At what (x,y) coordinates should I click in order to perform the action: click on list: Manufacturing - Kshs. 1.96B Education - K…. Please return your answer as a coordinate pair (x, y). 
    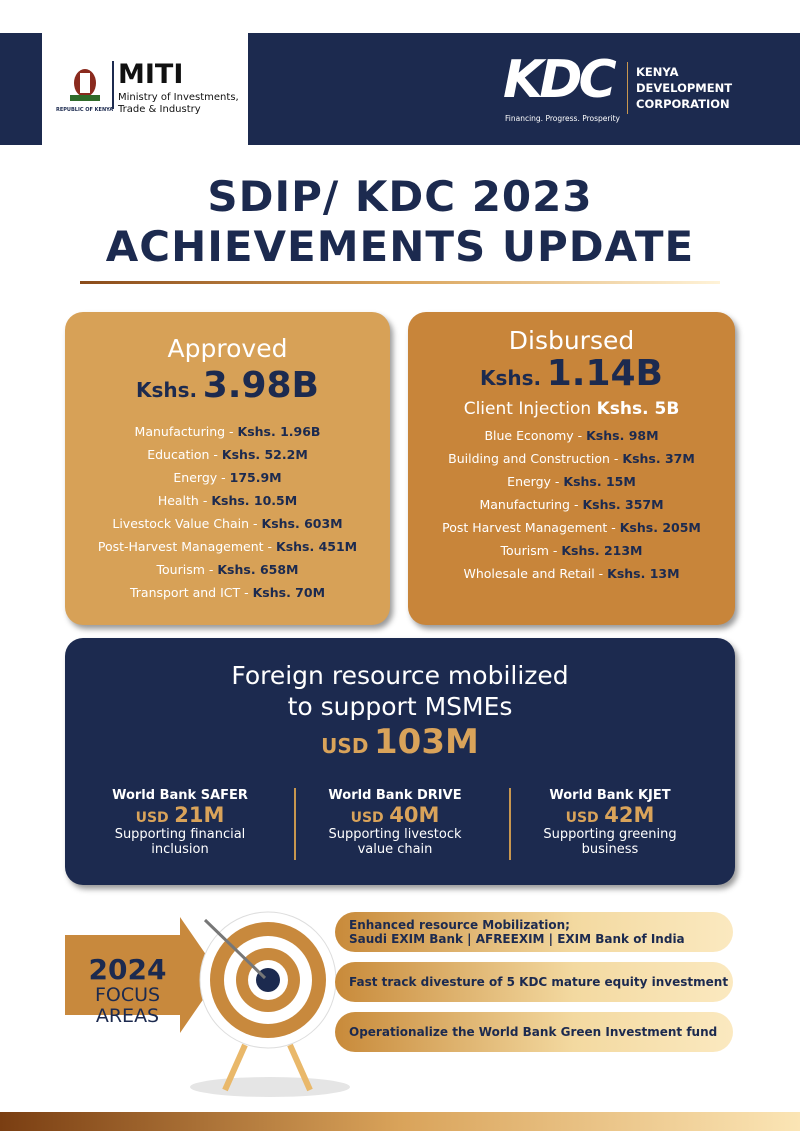
    Looking at the image, I should click on (227, 512).